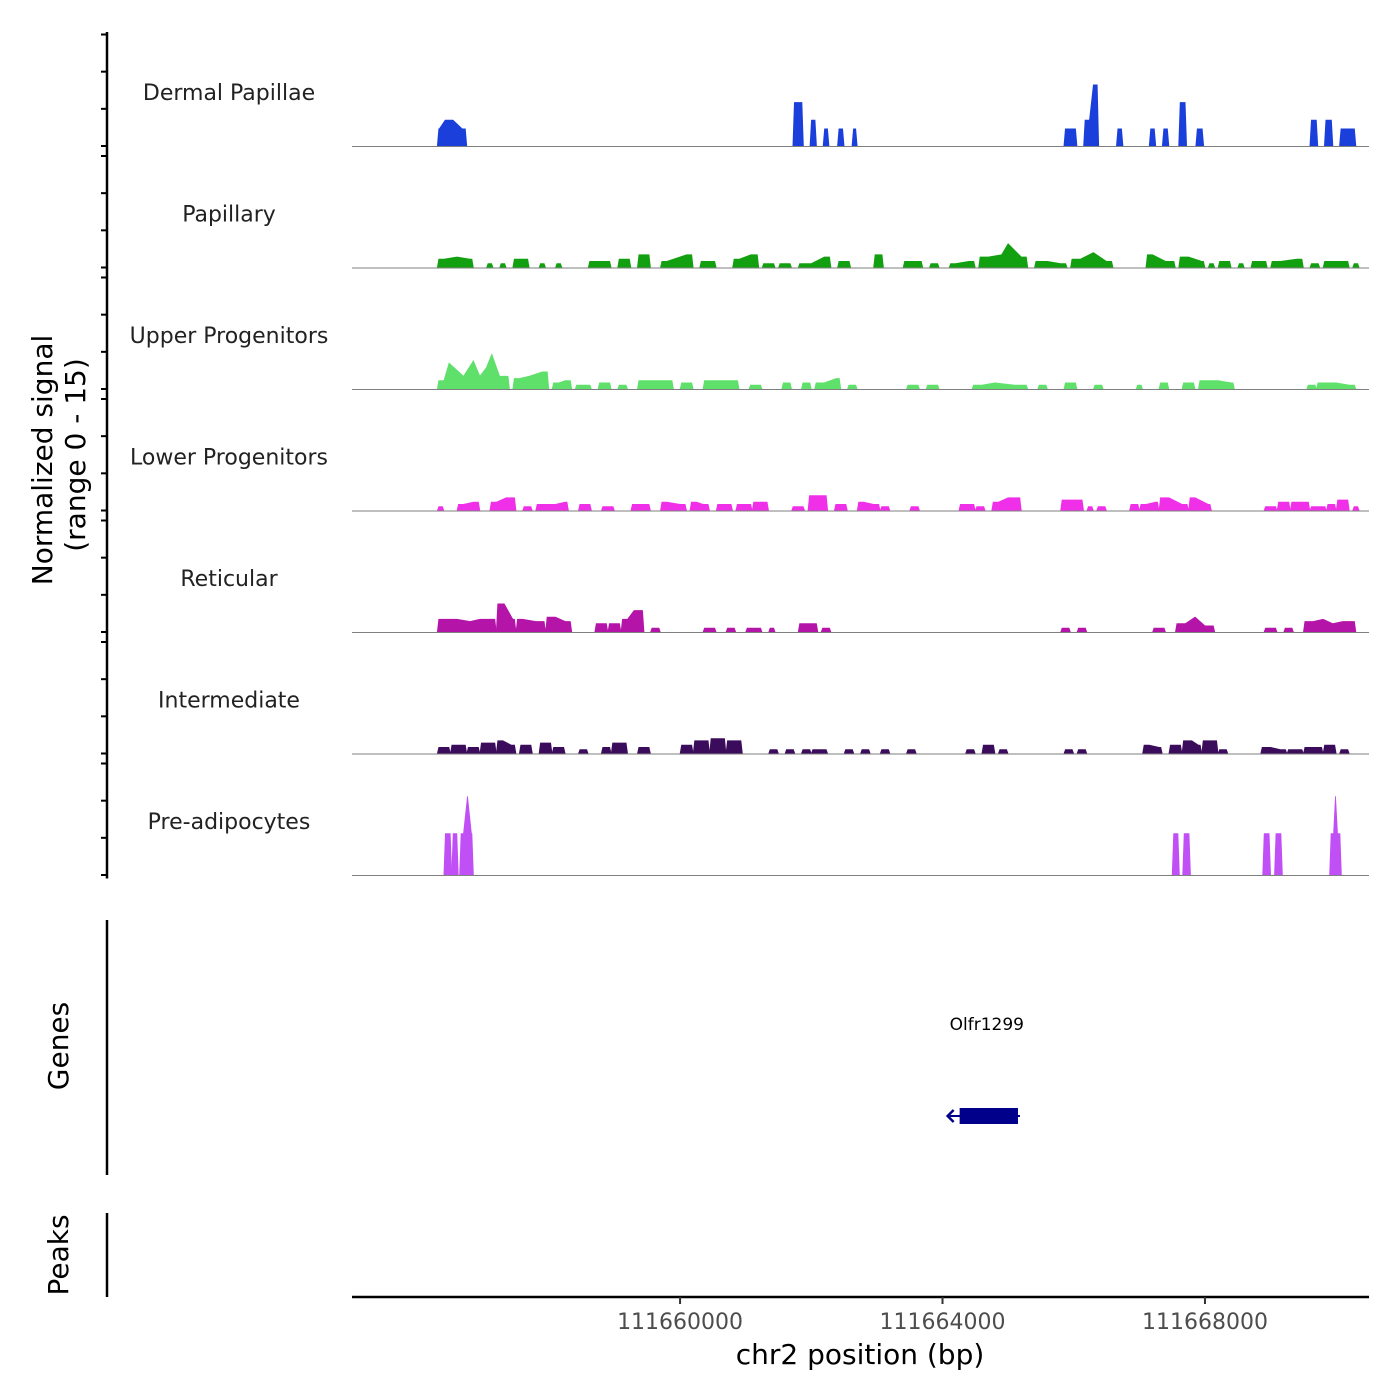 The width and height of the screenshot is (1400, 1400). What do you see at coordinates (943, 1322) in the screenshot?
I see `x-tick-label: 111664000` at bounding box center [943, 1322].